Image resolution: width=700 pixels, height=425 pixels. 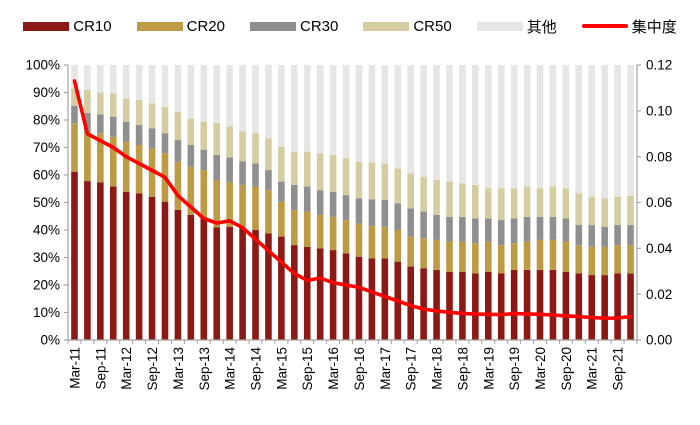 I want to click on x-tick-label: Sep-11, so click(x=100, y=368).